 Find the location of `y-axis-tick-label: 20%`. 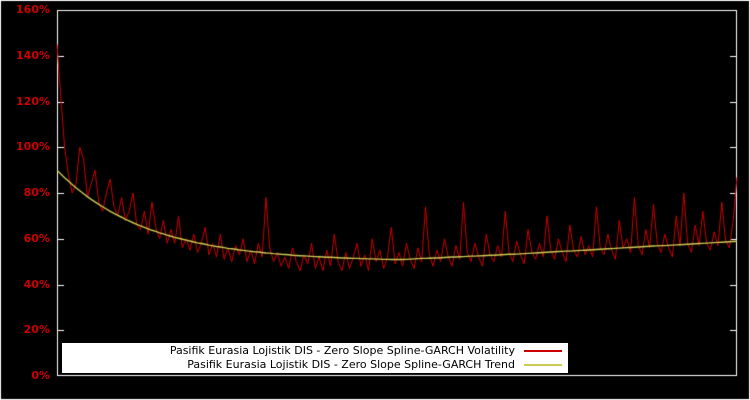

y-axis-tick-label: 20% is located at coordinates (36, 330).